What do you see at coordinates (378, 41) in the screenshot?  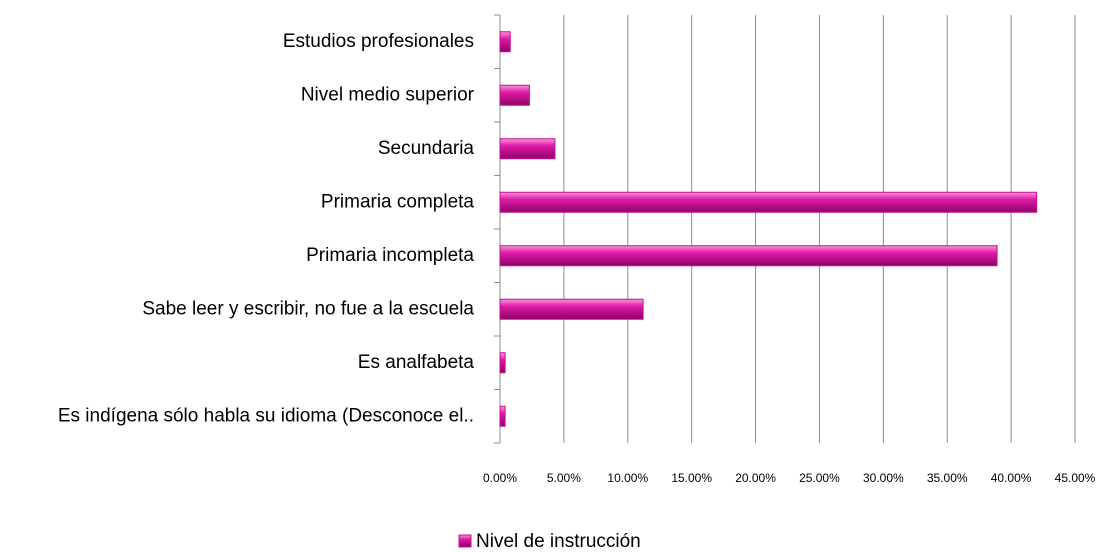 I see `y-tick-label: Estudios profesionales` at bounding box center [378, 41].